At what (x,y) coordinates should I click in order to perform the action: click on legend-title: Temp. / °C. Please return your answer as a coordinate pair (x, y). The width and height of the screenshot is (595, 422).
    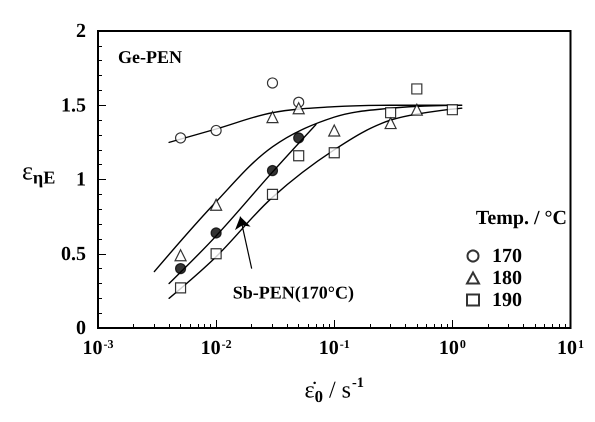
    Looking at the image, I should click on (522, 218).